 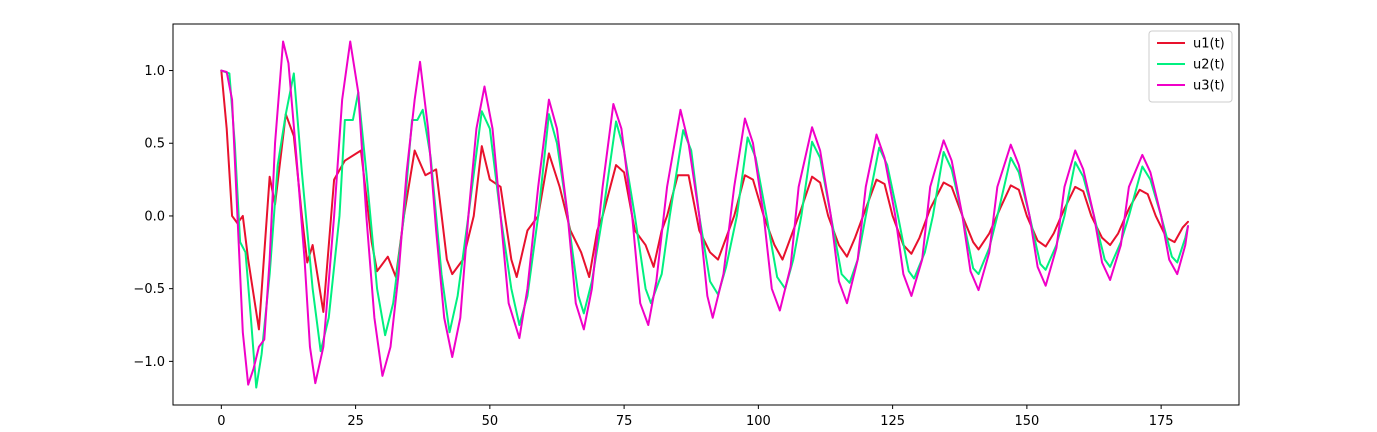 I want to click on y-tick-label: −0.5, so click(x=149, y=289).